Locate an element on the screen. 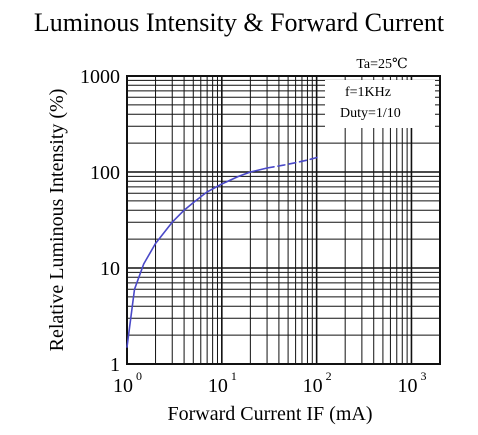 The width and height of the screenshot is (478, 435). x-tick-labels: 10 0 10 1 10 2 10 3 is located at coordinates (269, 383).